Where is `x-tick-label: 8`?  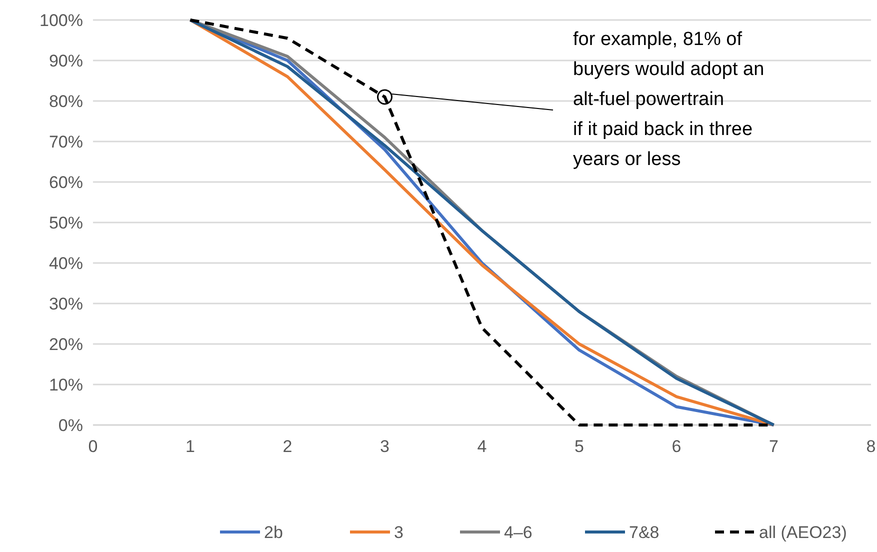
x-tick-label: 8 is located at coordinates (871, 446).